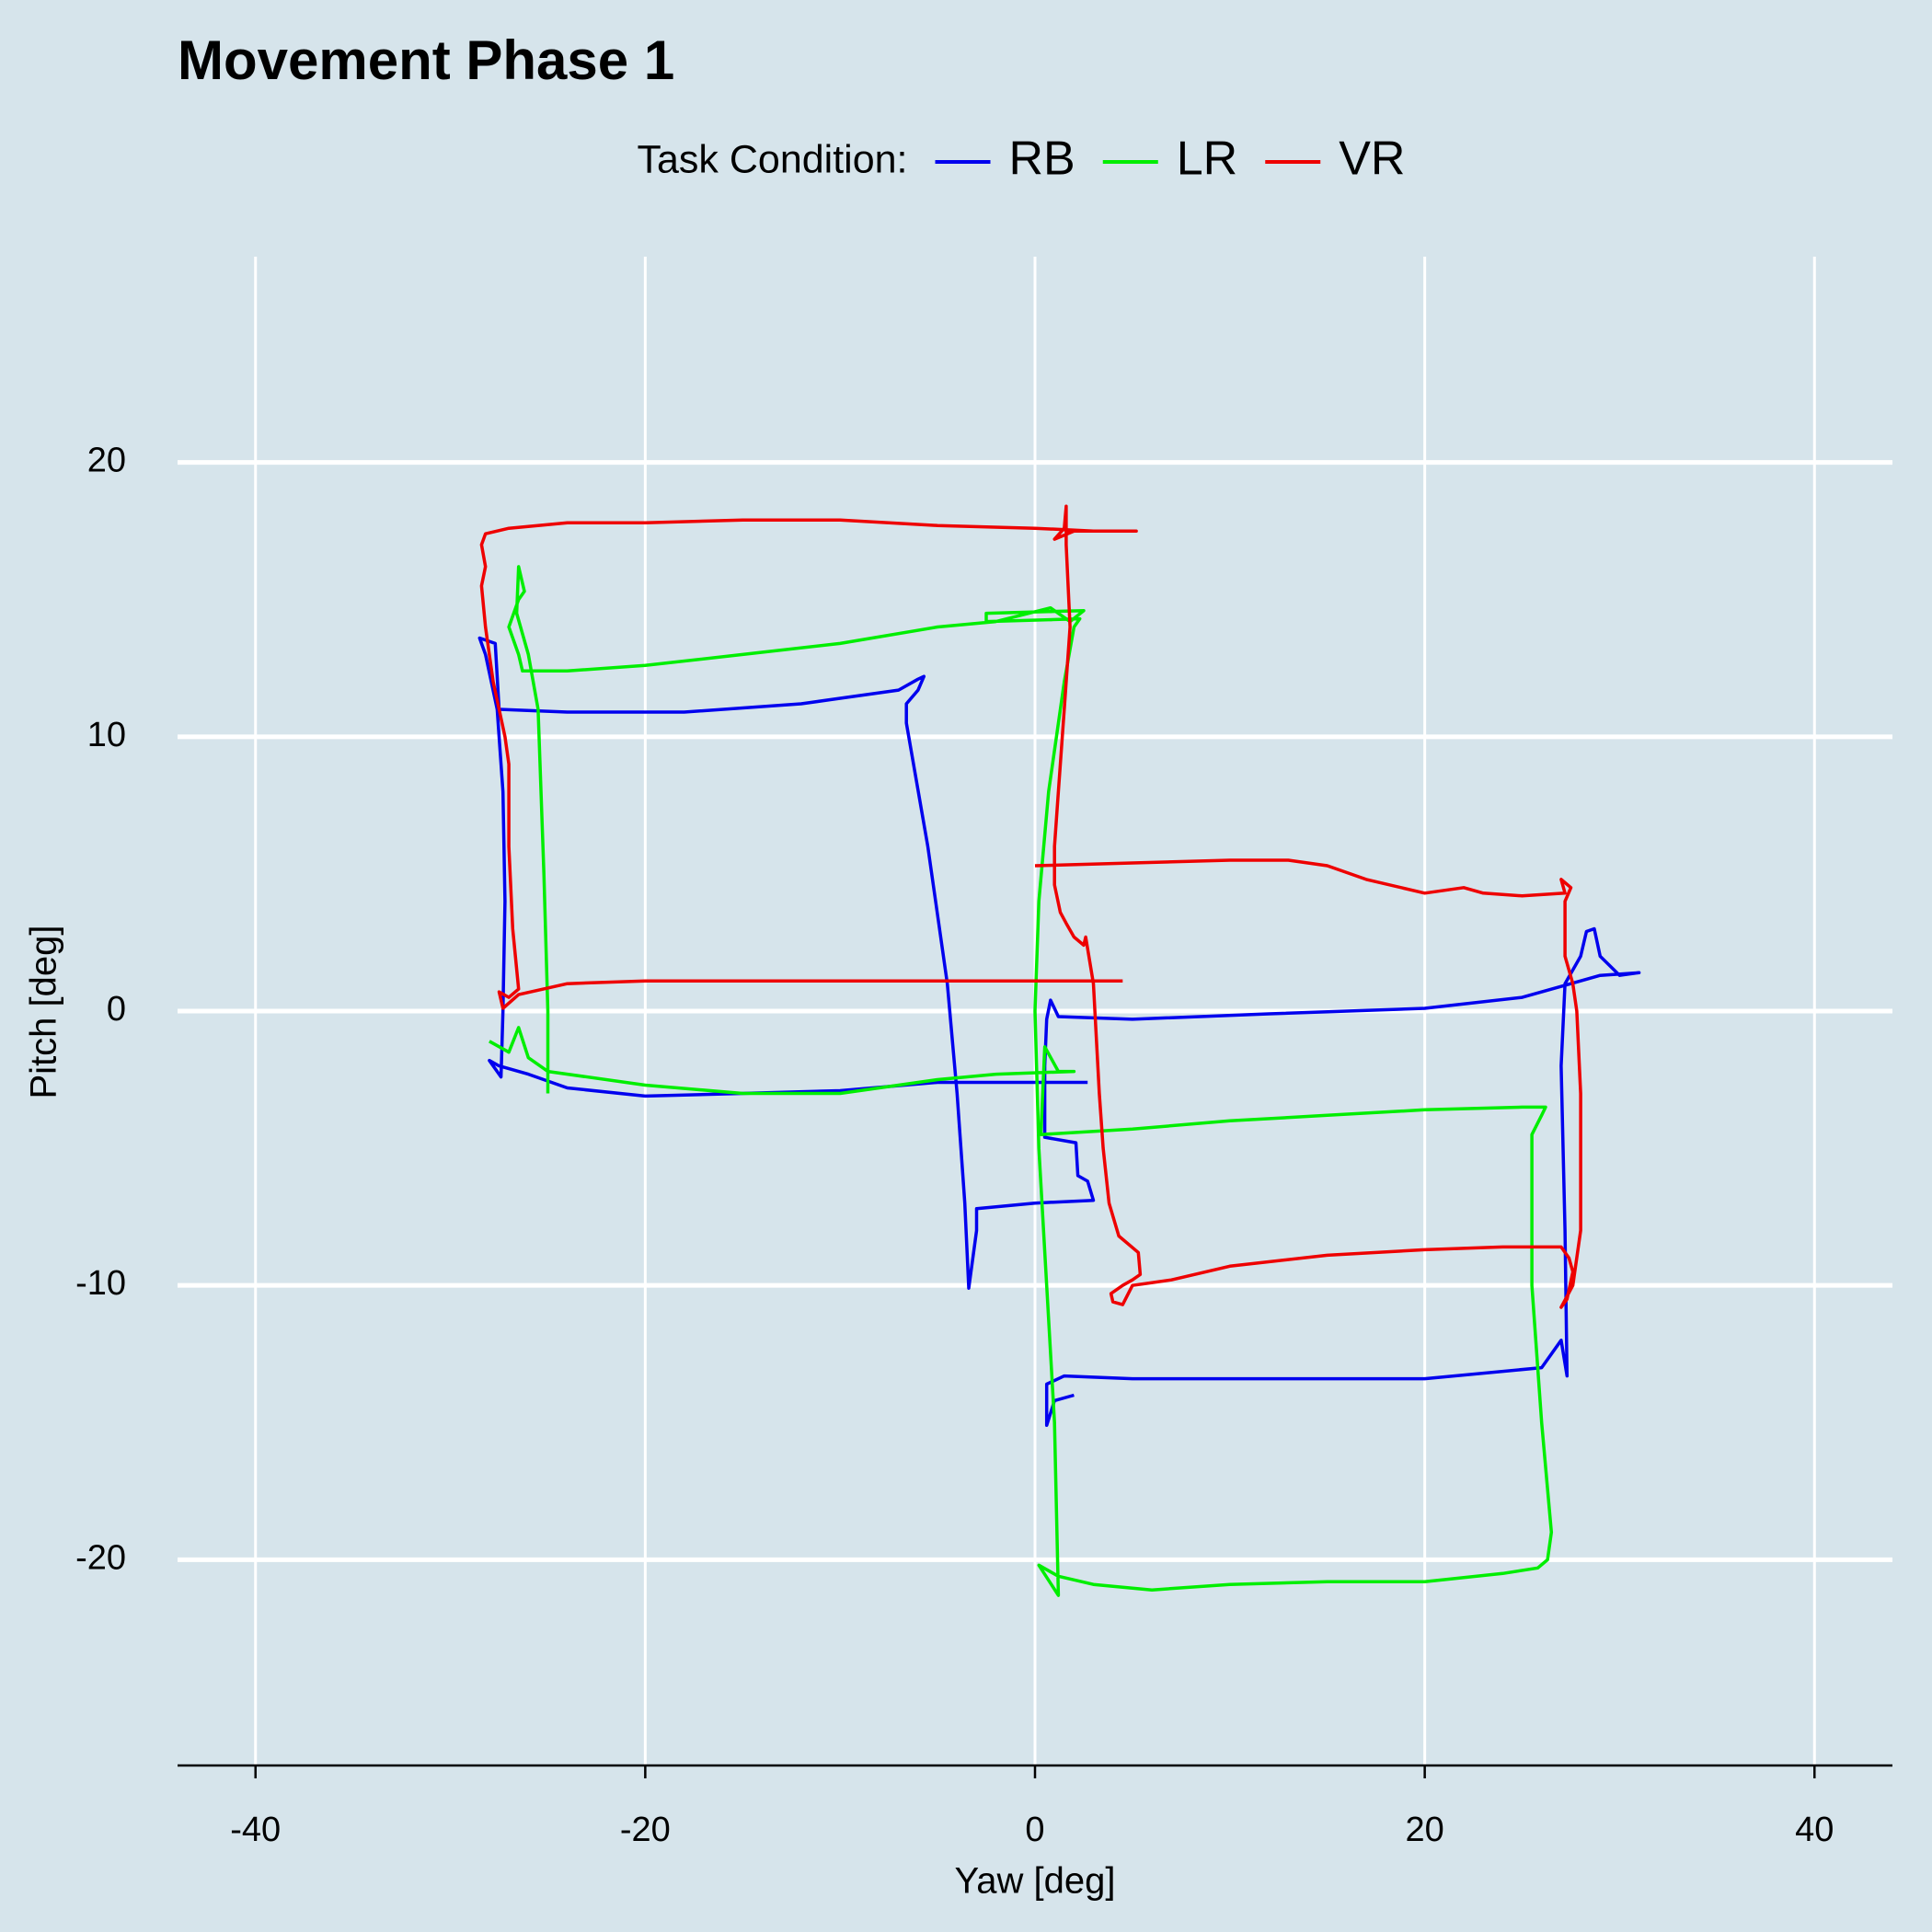 The image size is (1932, 1932). What do you see at coordinates (645, 1830) in the screenshot?
I see `x-tick-label: -20` at bounding box center [645, 1830].